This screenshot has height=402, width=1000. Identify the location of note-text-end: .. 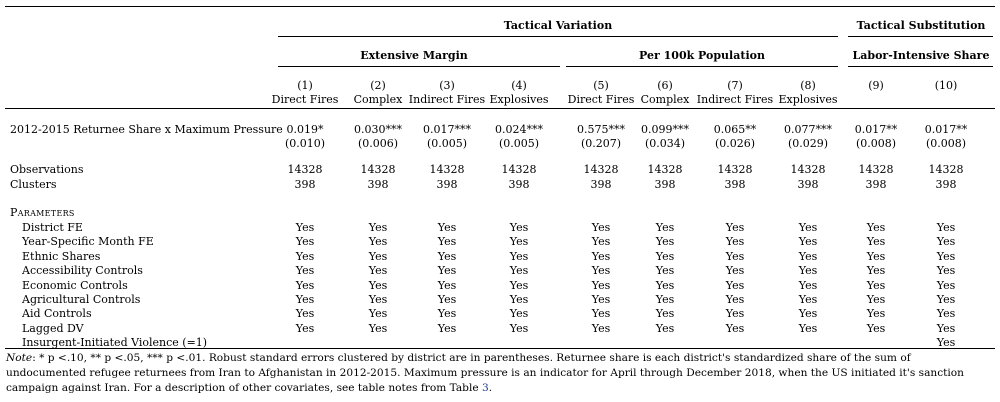
(490, 388).